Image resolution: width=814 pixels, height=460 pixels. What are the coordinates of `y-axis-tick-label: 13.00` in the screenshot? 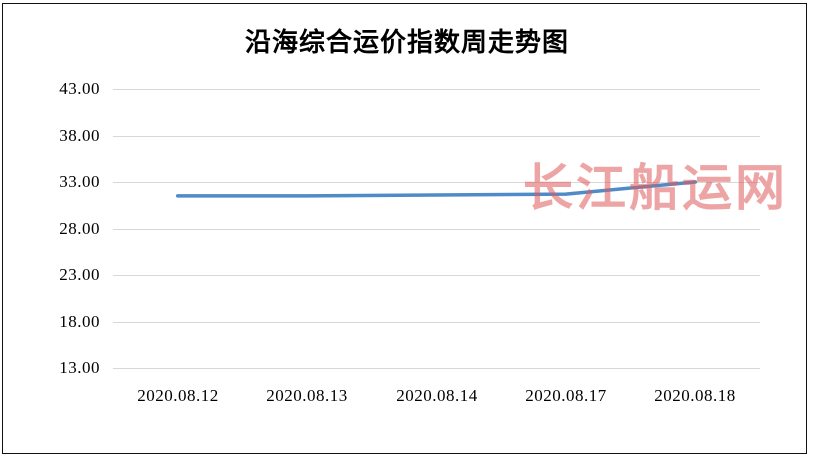 It's located at (79, 367).